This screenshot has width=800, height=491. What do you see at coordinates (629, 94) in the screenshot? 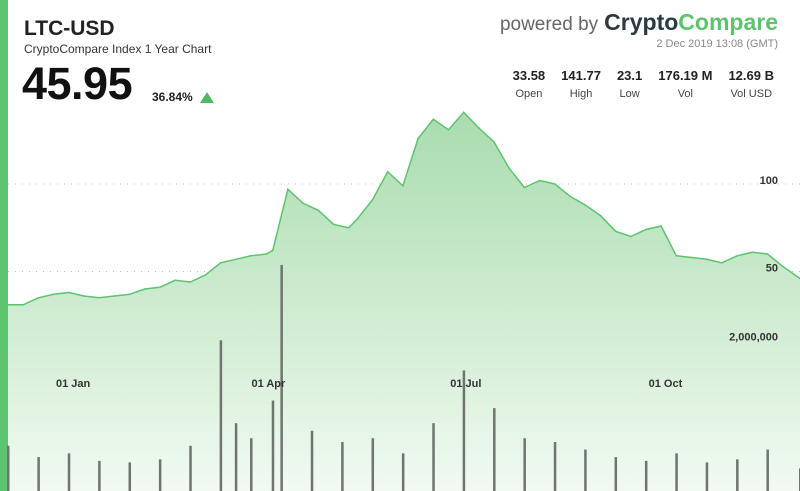
I see `stat-label: Low` at bounding box center [629, 94].